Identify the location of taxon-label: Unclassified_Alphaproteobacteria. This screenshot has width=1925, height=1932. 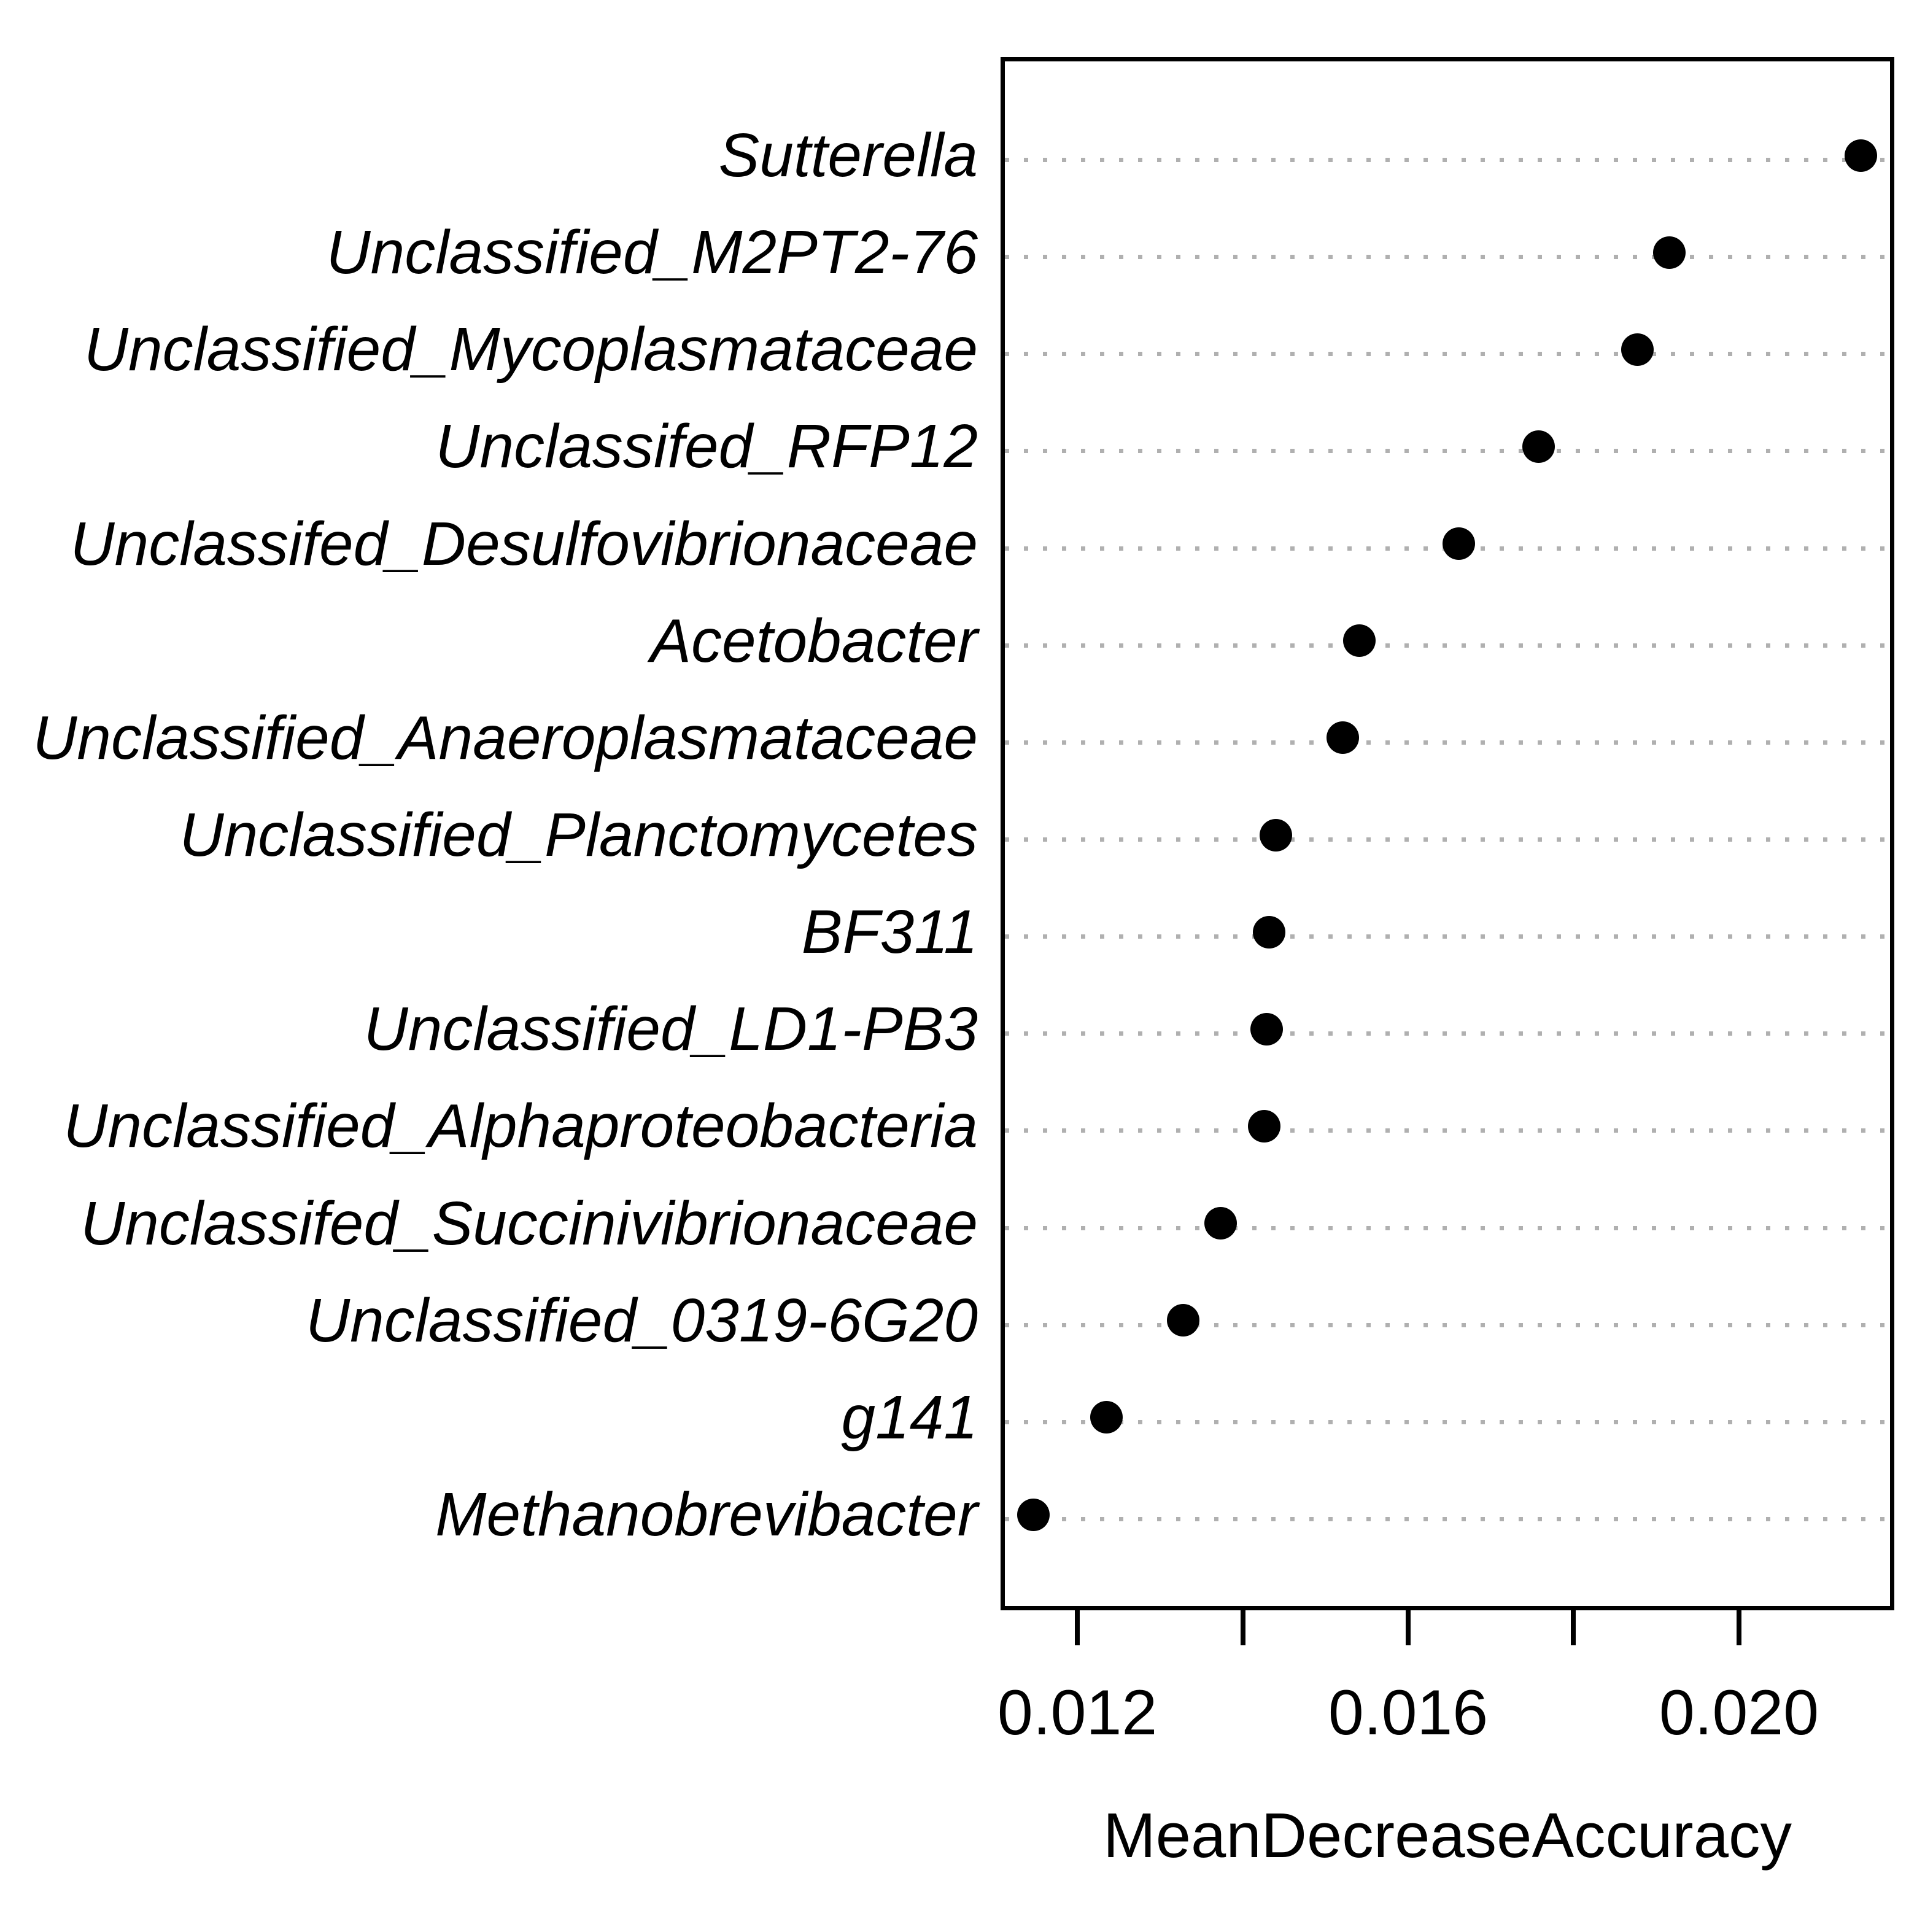
(520, 1126).